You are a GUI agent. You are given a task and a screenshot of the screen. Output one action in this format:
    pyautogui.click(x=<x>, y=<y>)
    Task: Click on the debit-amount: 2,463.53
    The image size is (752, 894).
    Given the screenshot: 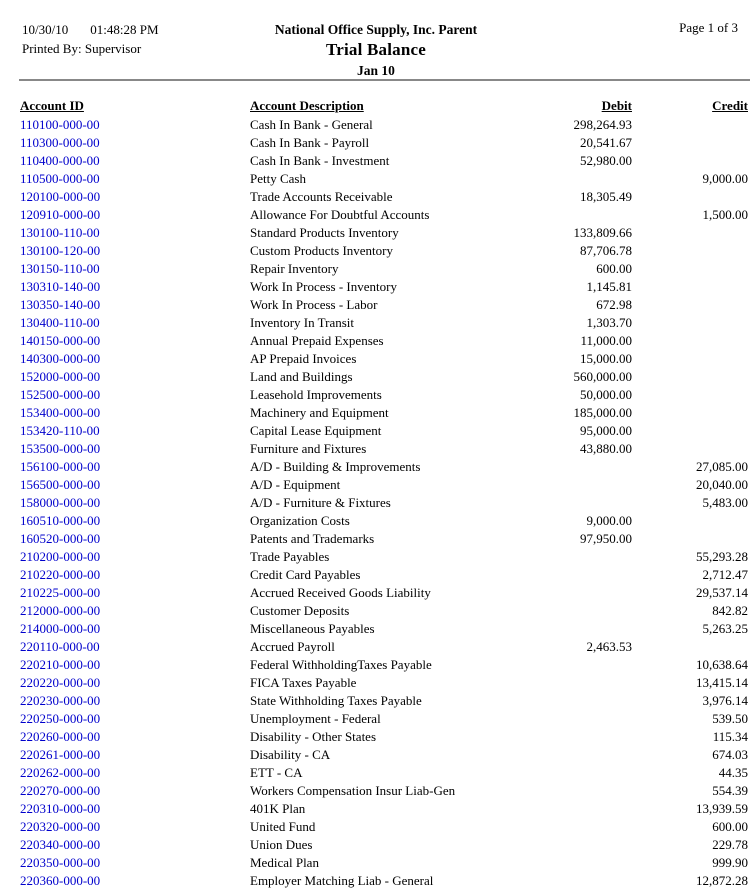 What is the action you would take?
    pyautogui.click(x=609, y=646)
    